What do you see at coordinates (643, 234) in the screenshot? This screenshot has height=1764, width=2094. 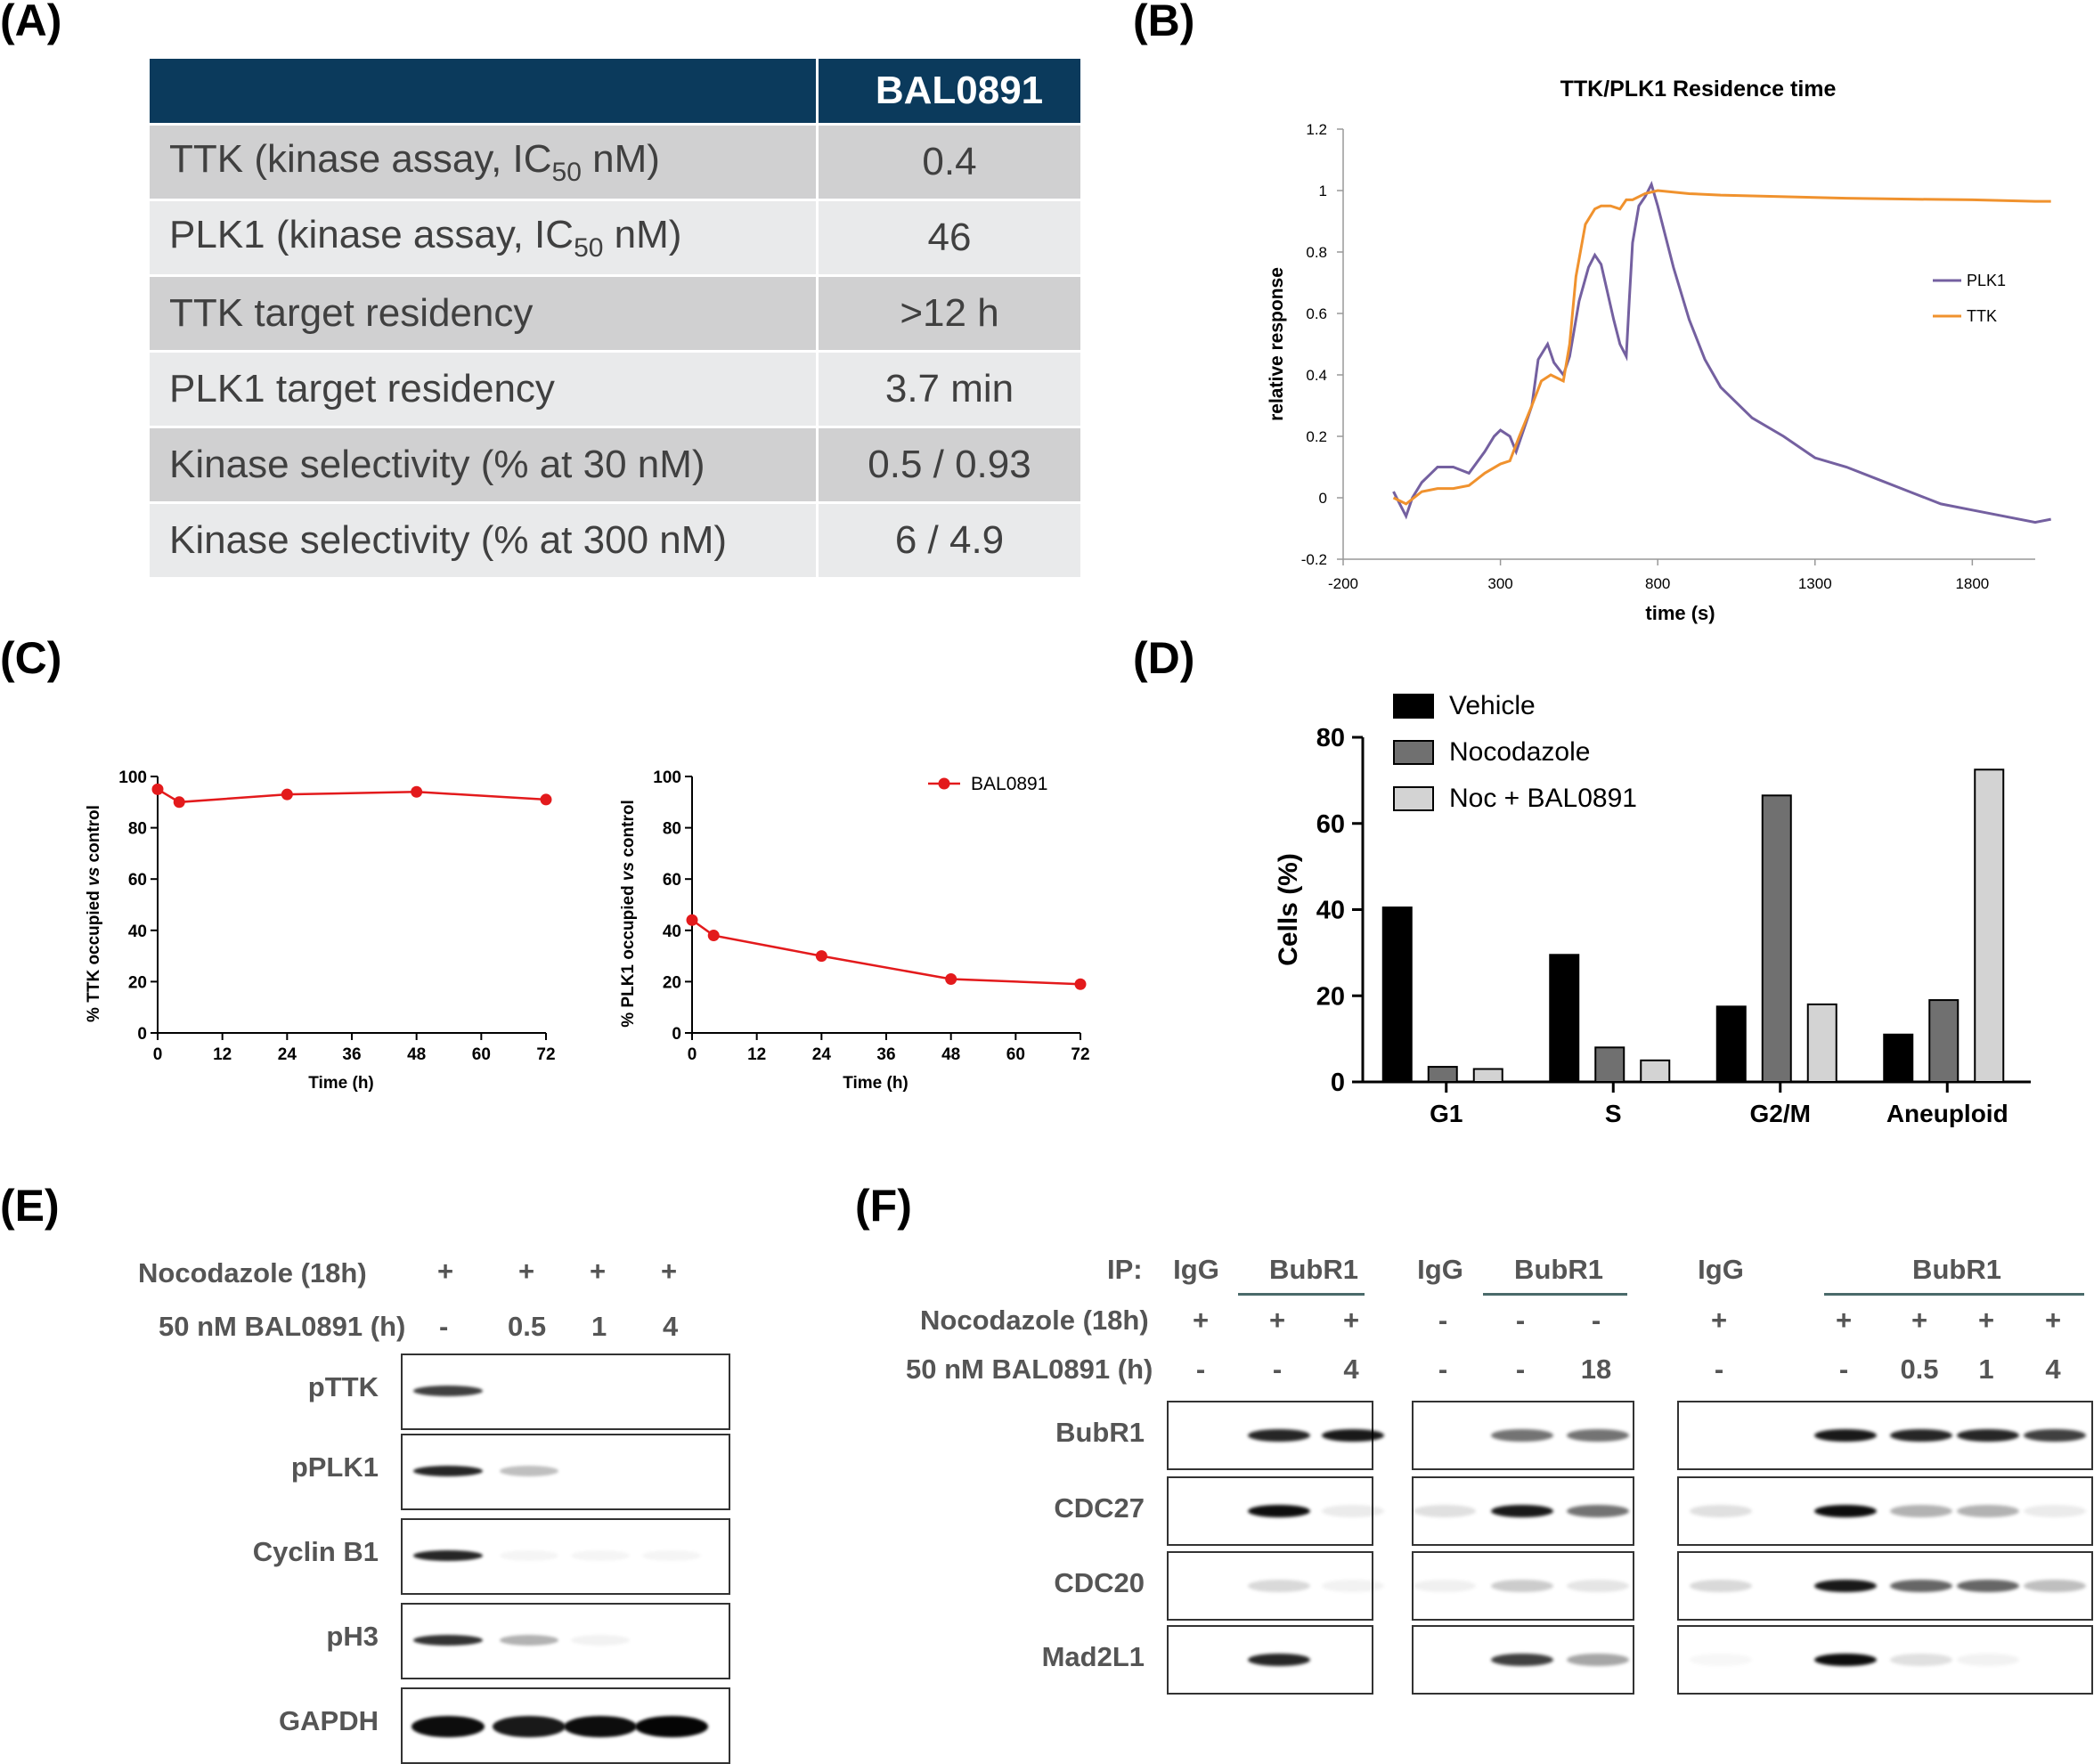 I see `row-label-suffix: nM)` at bounding box center [643, 234].